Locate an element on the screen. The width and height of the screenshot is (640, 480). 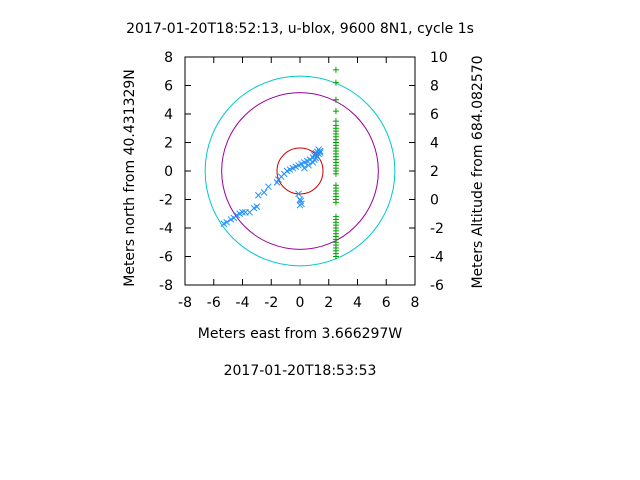
circles-layer is located at coordinates (300, 171).